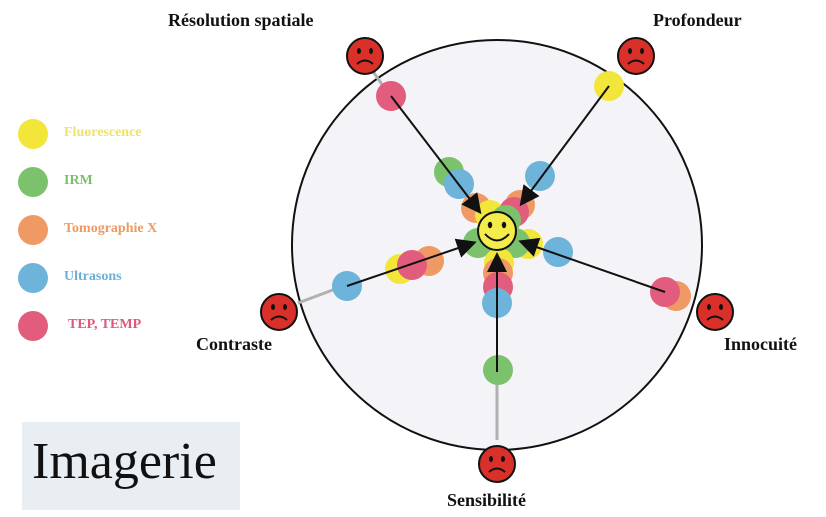 The height and width of the screenshot is (517, 826). Describe the element at coordinates (761, 344) in the screenshot. I see `axis-label-innocuite: Innocuité` at that location.